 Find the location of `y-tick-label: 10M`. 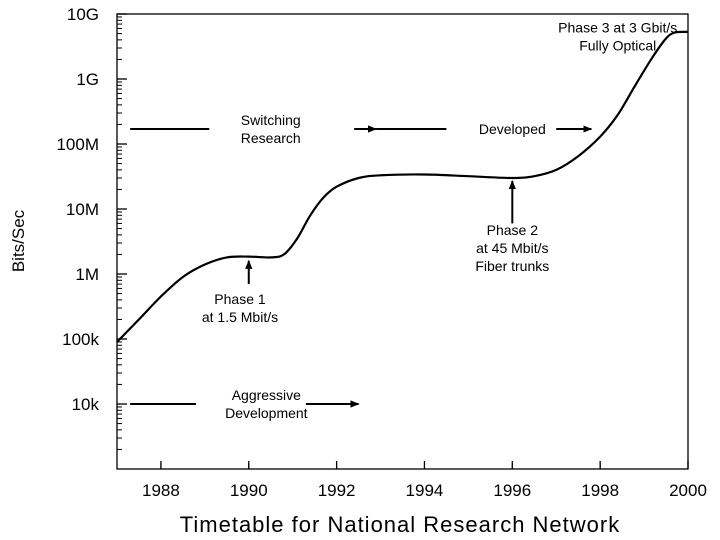

y-tick-label: 10M is located at coordinates (82, 209).